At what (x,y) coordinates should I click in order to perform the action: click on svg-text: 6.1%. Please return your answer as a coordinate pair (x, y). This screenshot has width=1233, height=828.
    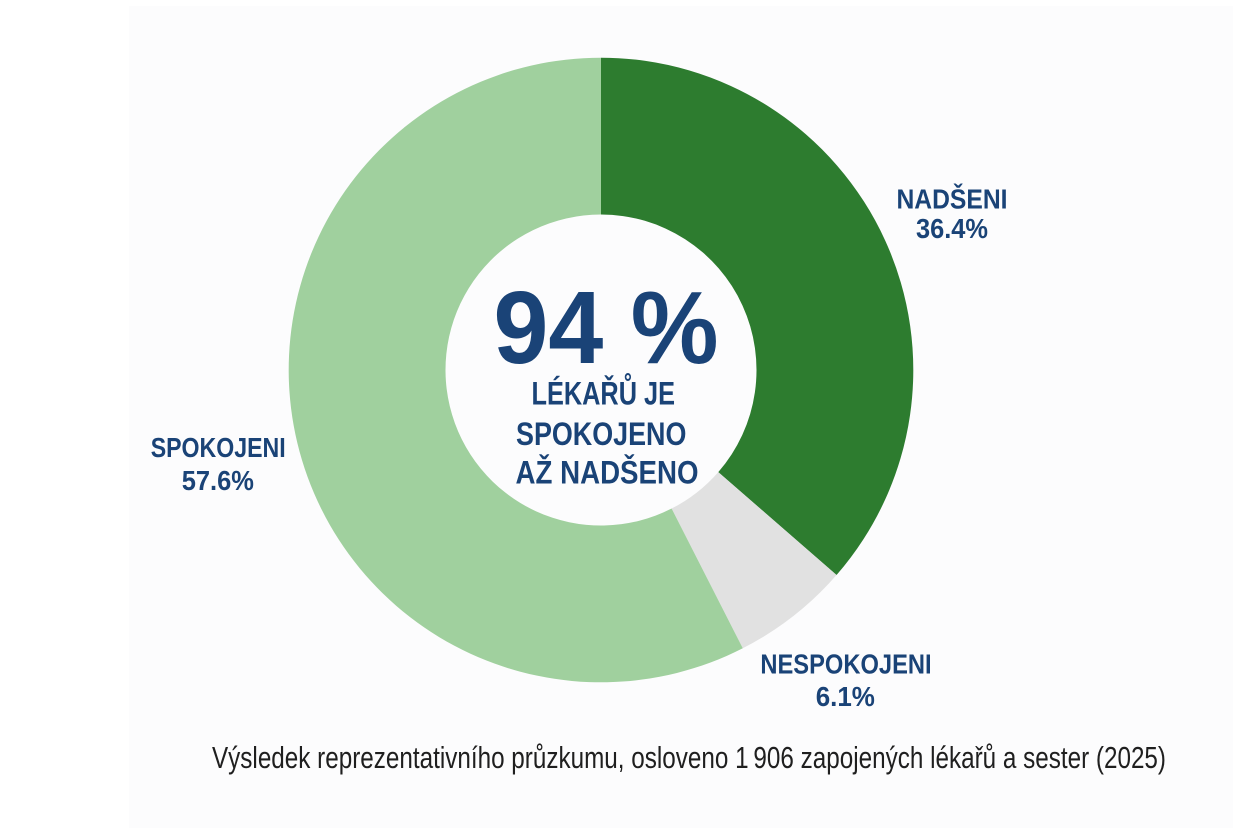
    Looking at the image, I should click on (845, 696).